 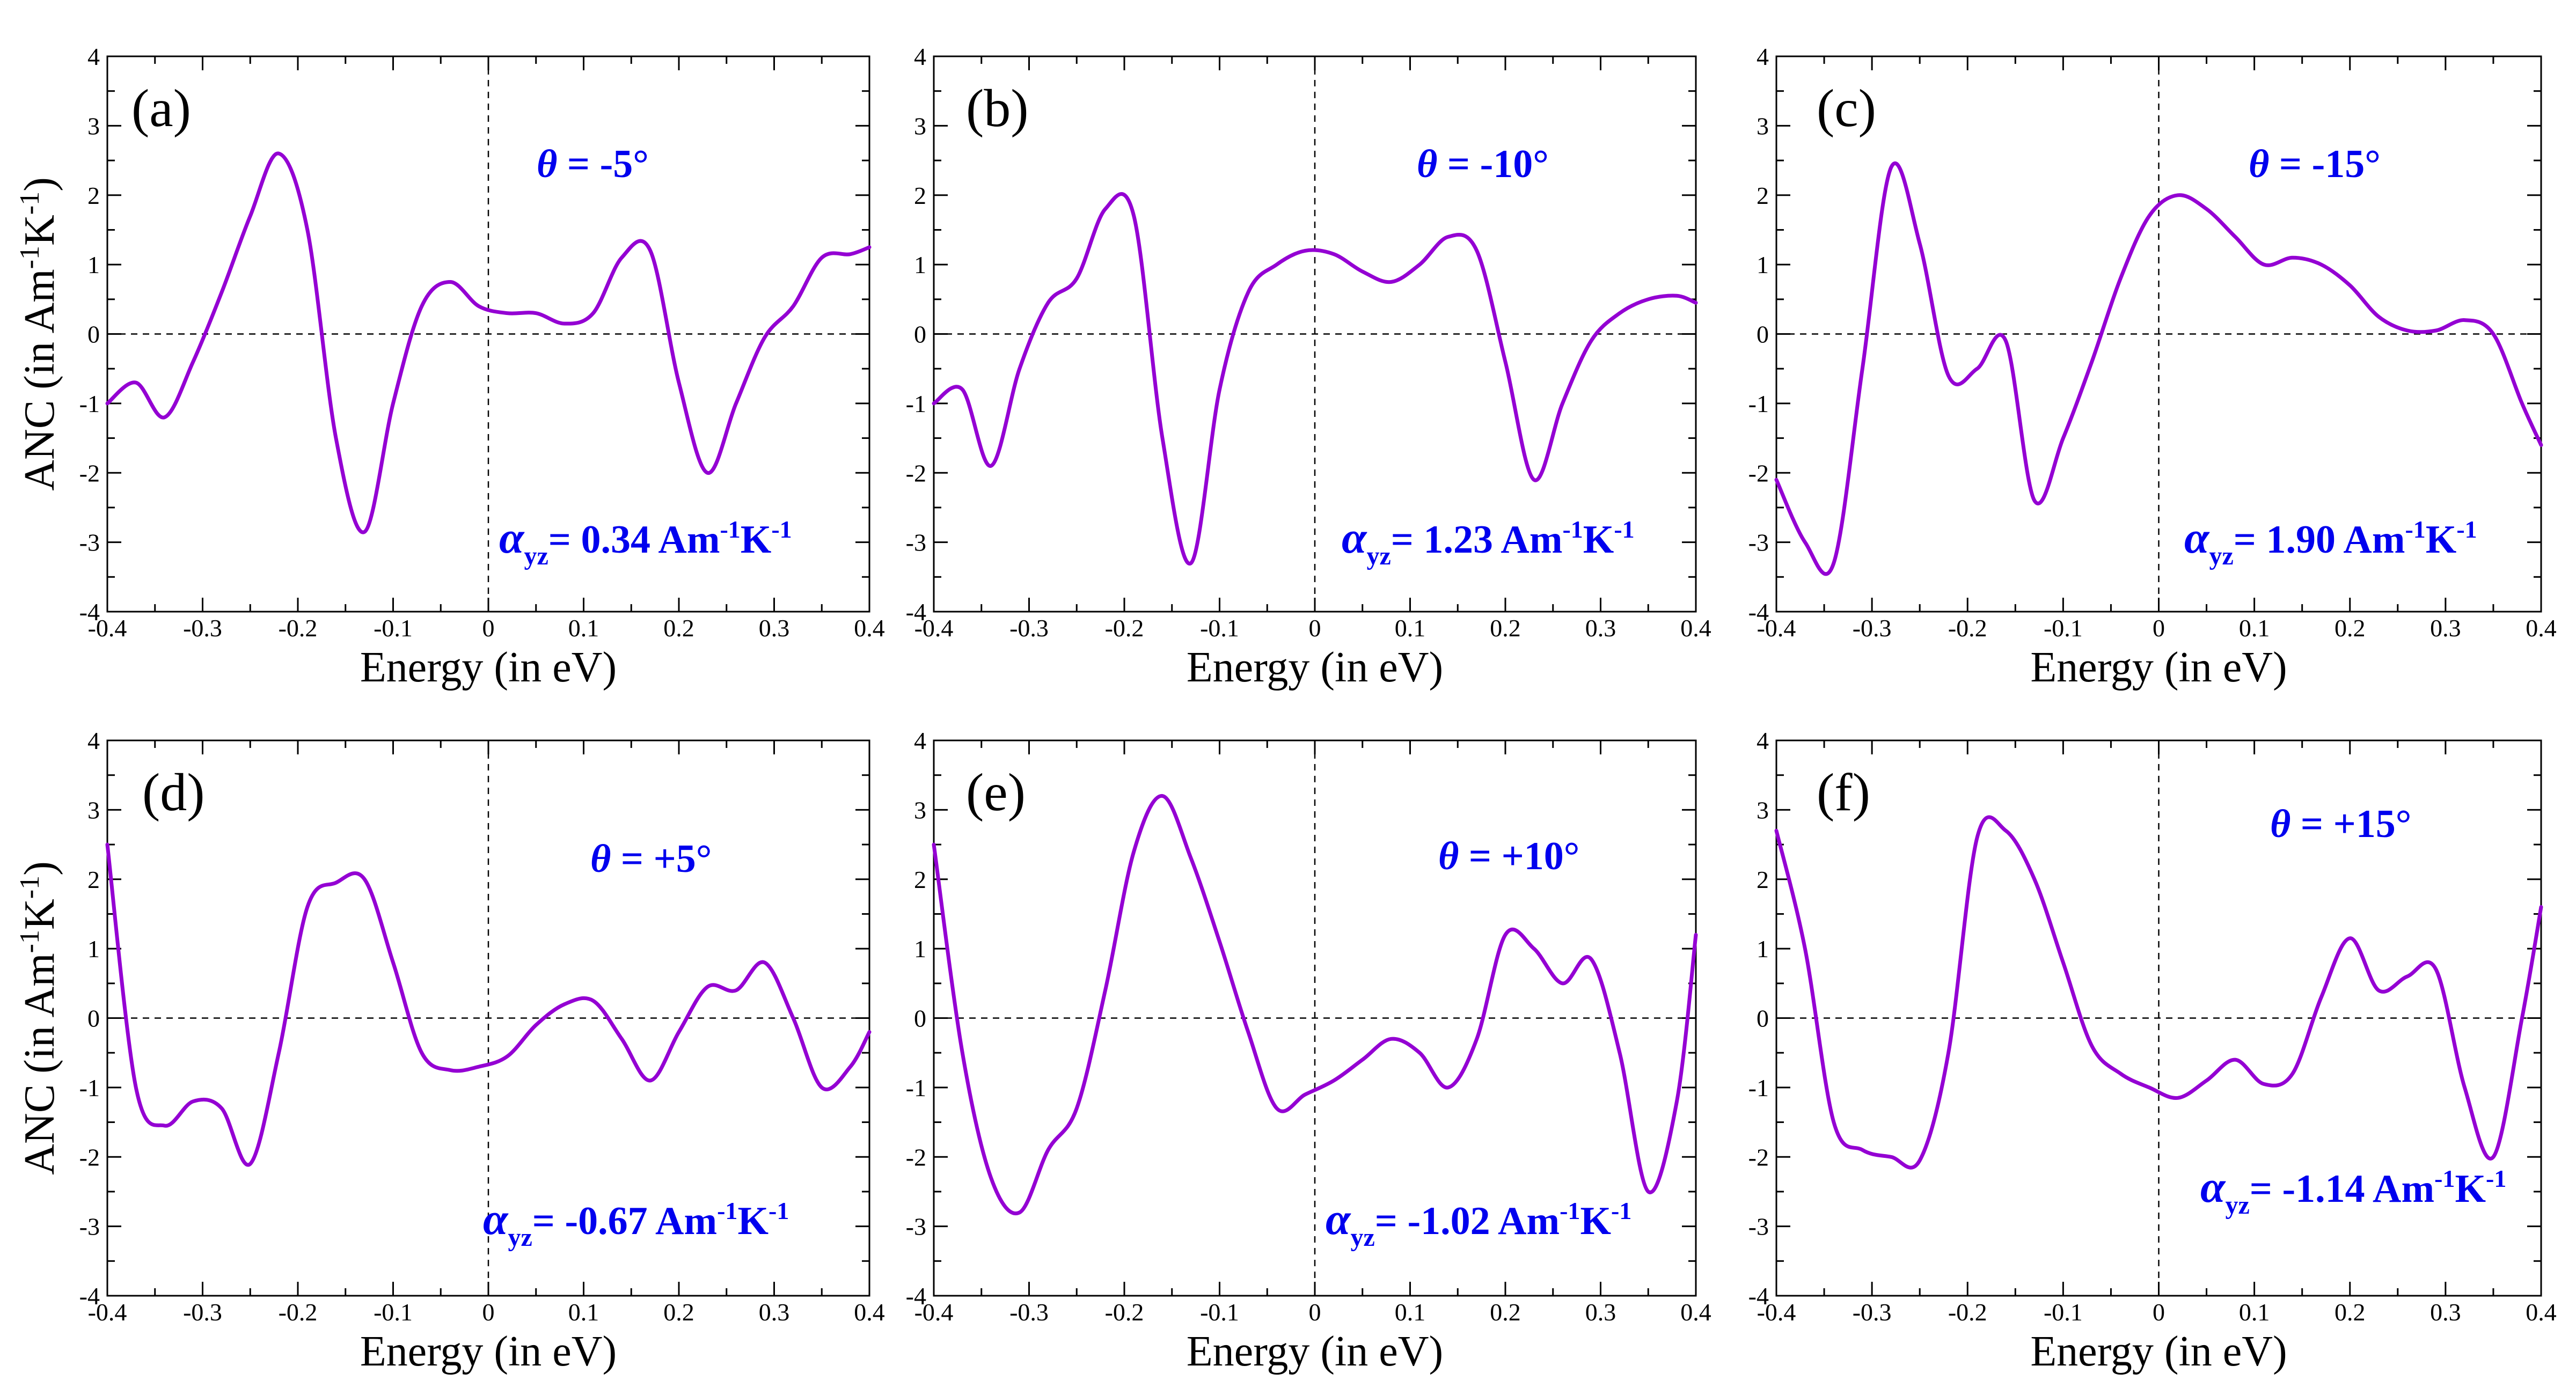 I want to click on theta-label: θ = +10°, so click(x=1508, y=856).